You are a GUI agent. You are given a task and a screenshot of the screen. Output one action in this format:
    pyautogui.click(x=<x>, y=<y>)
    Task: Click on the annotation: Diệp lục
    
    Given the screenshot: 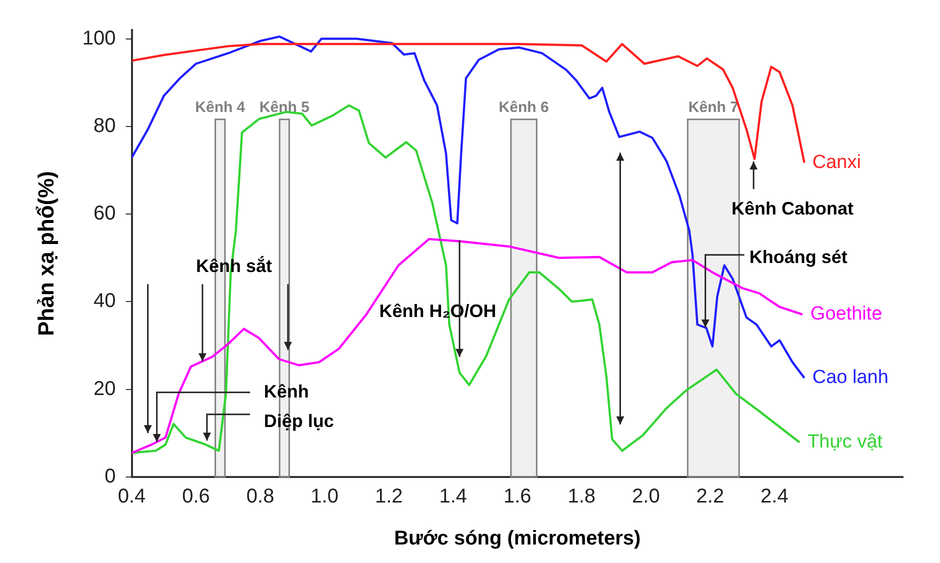 What is the action you would take?
    pyautogui.click(x=299, y=420)
    